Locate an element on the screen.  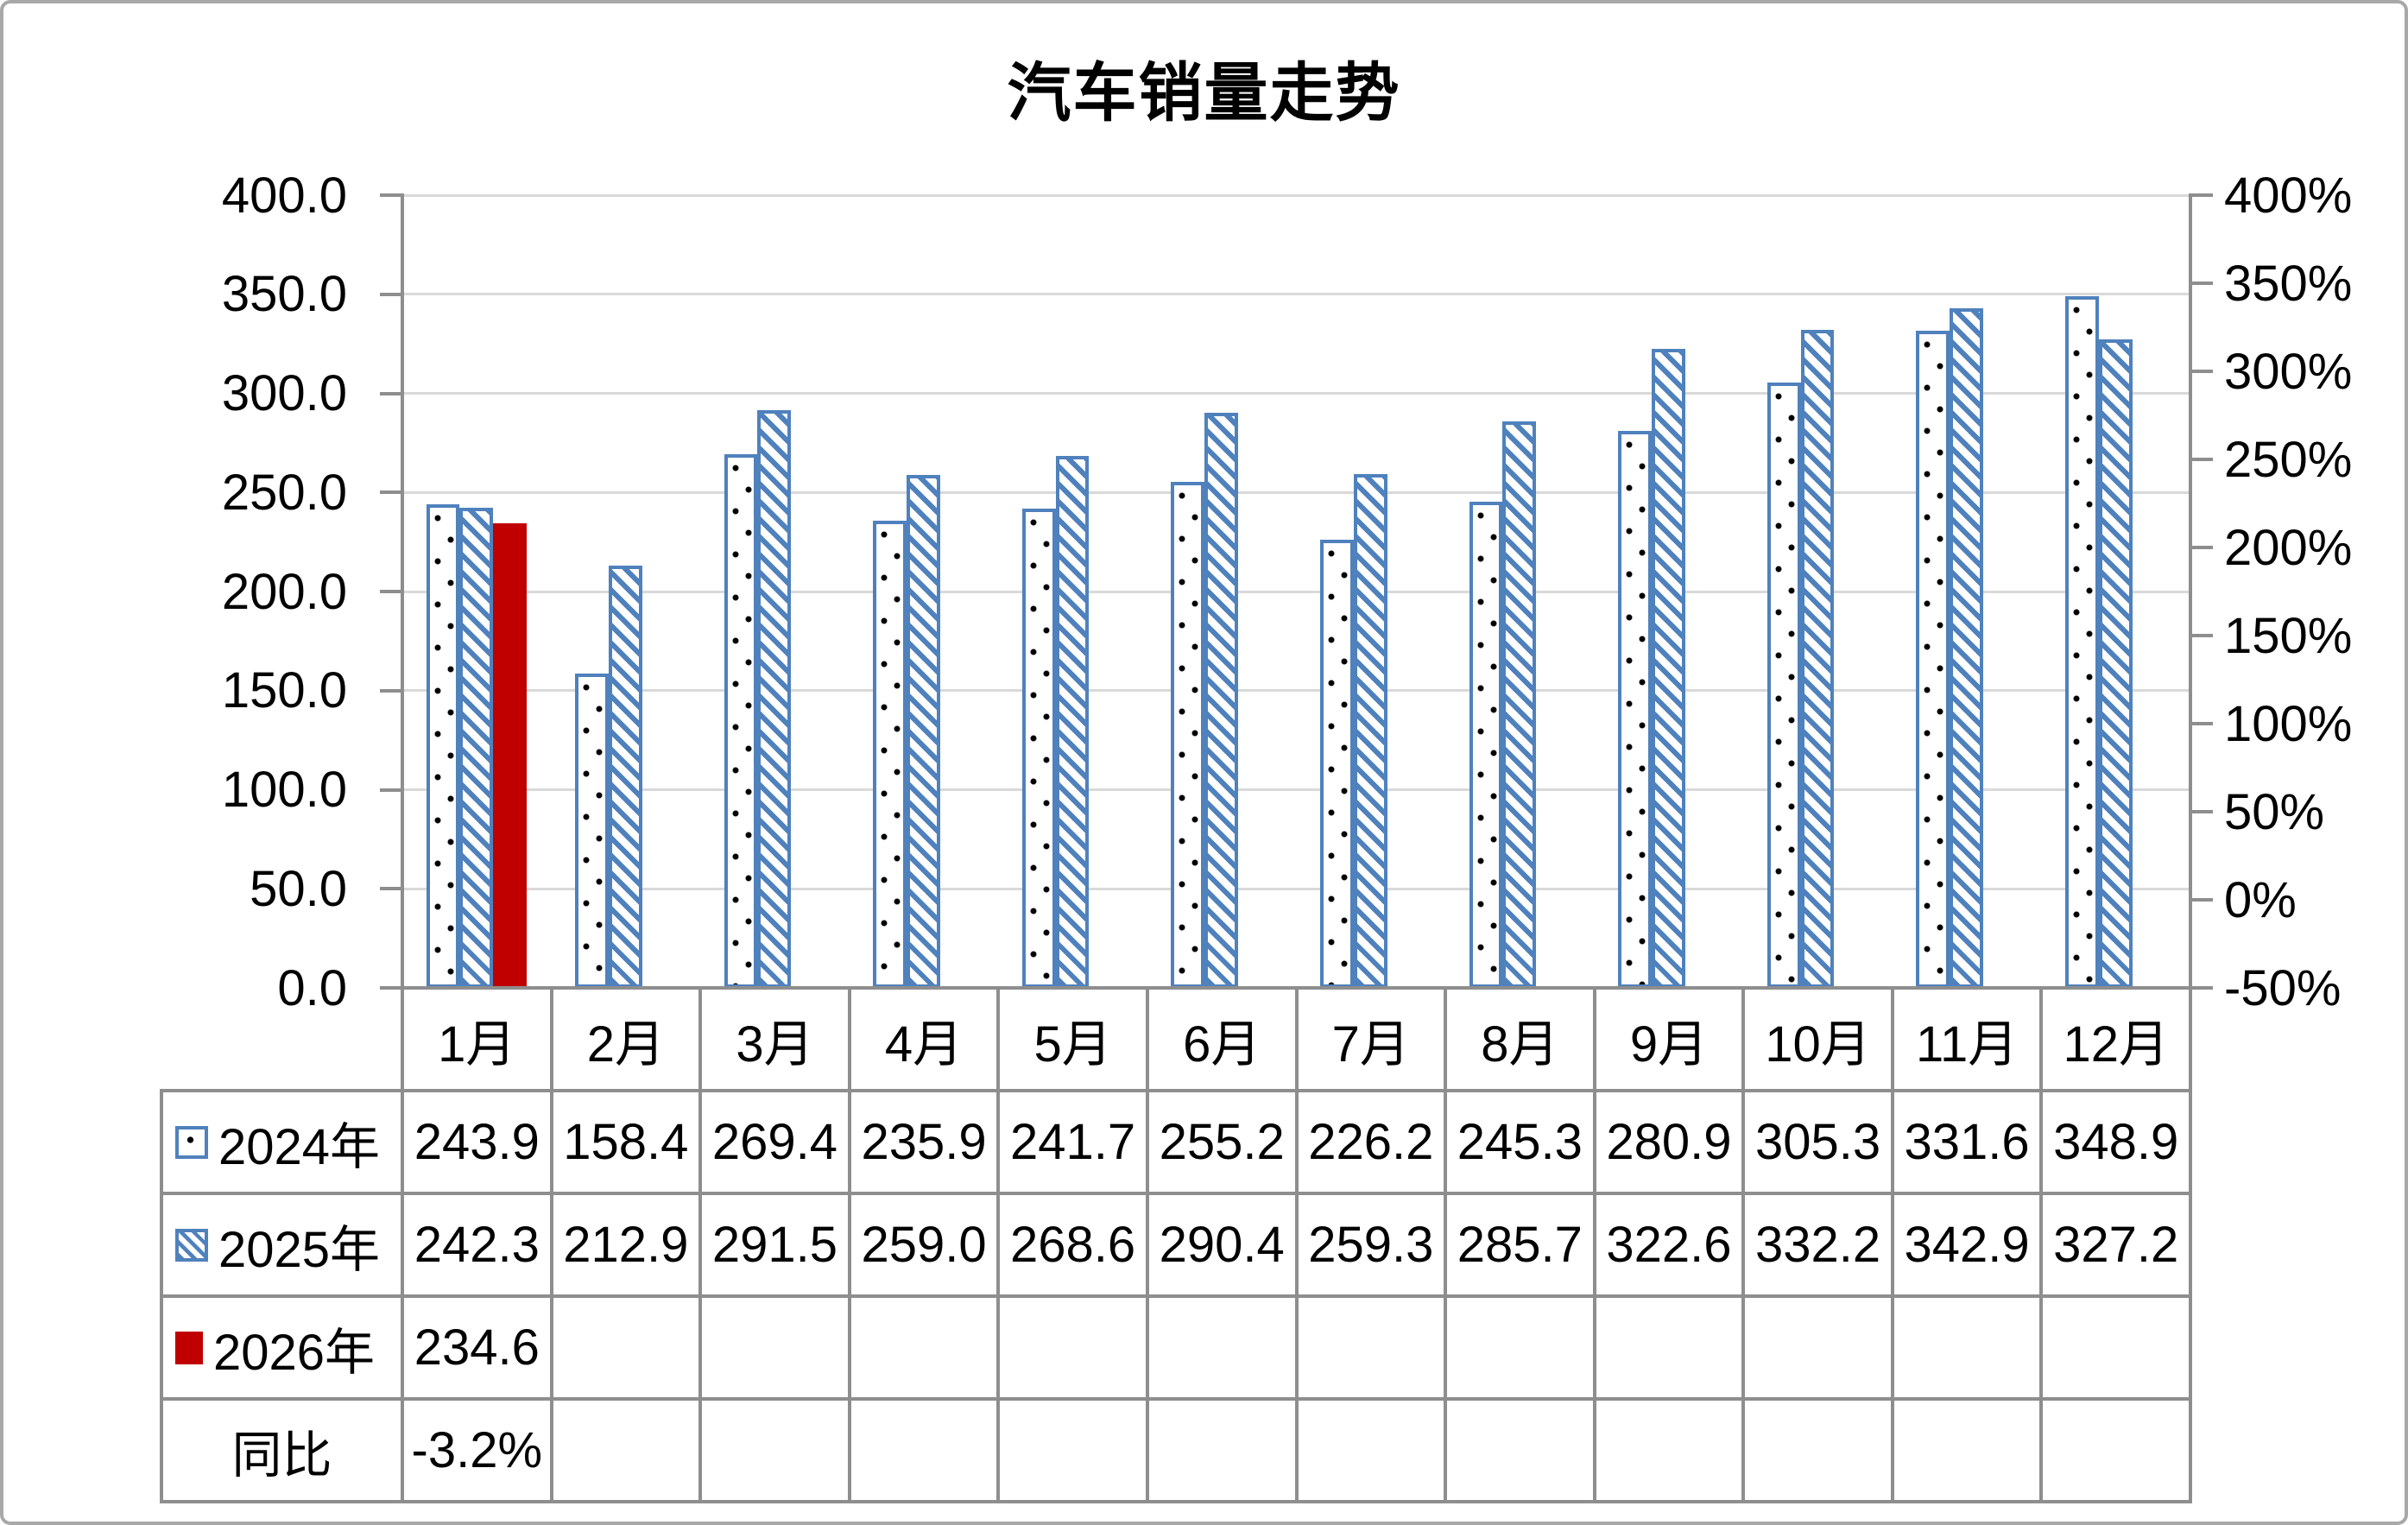
table-value-cell: 268.6 is located at coordinates (1073, 1245).